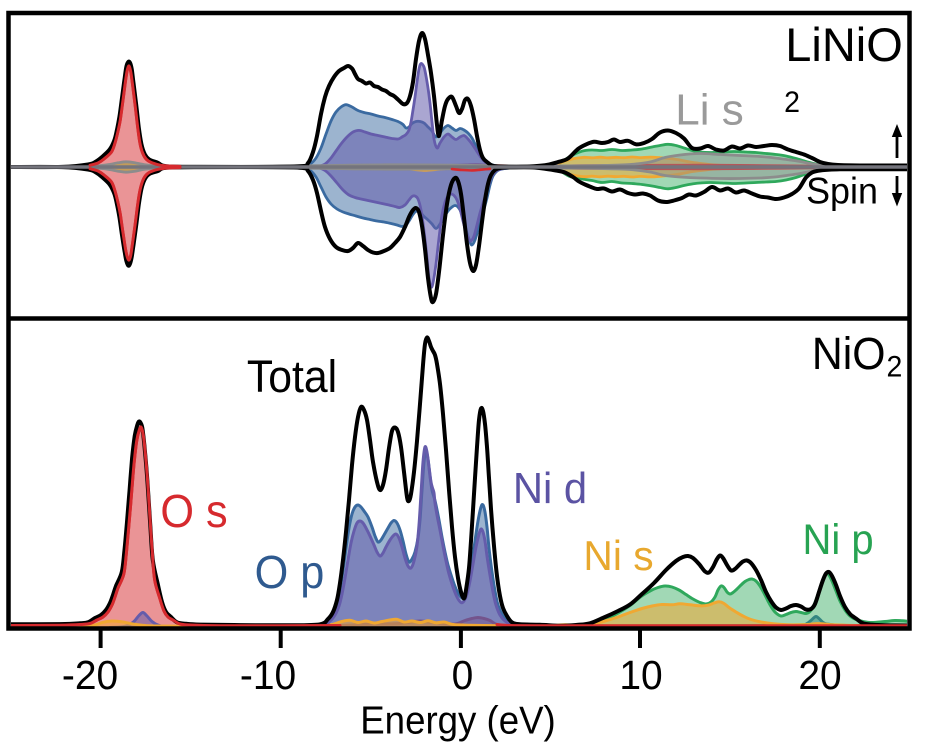 This screenshot has width=938, height=746. I want to click on svg-text: Spin, so click(842, 191).